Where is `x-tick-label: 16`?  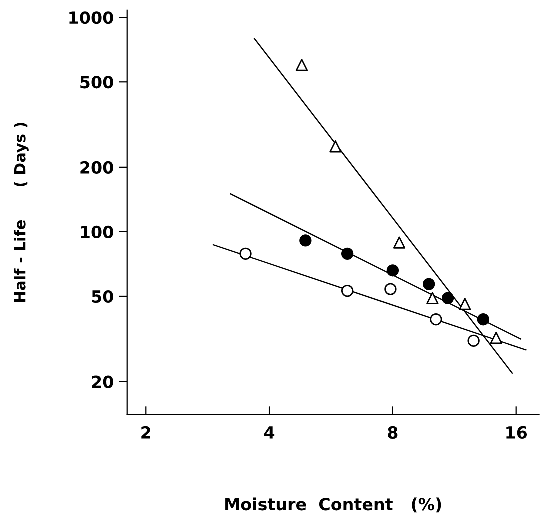 x-tick-label: 16 is located at coordinates (517, 432).